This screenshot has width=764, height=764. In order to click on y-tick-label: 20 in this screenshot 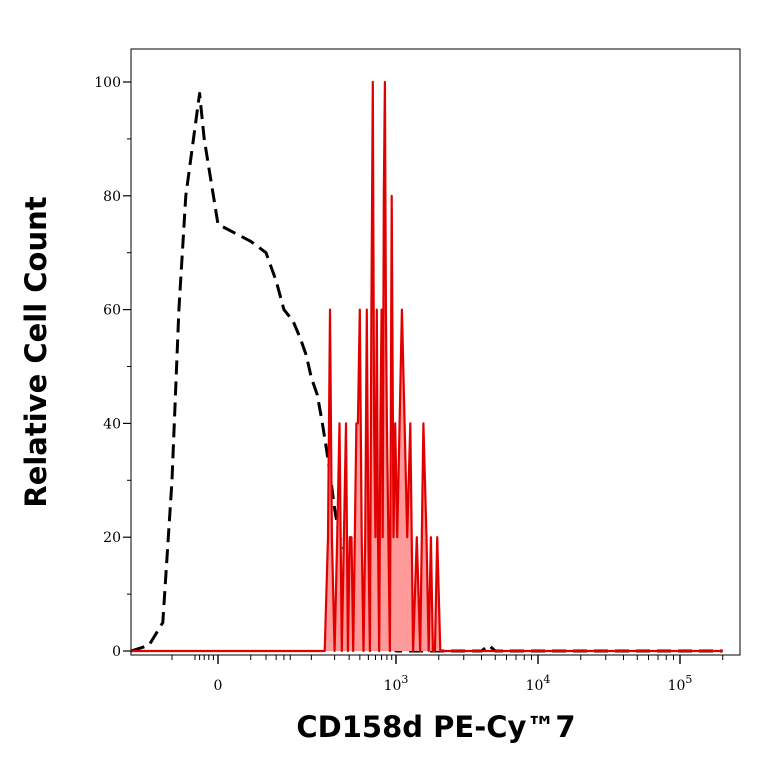, I will do `click(112, 538)`.